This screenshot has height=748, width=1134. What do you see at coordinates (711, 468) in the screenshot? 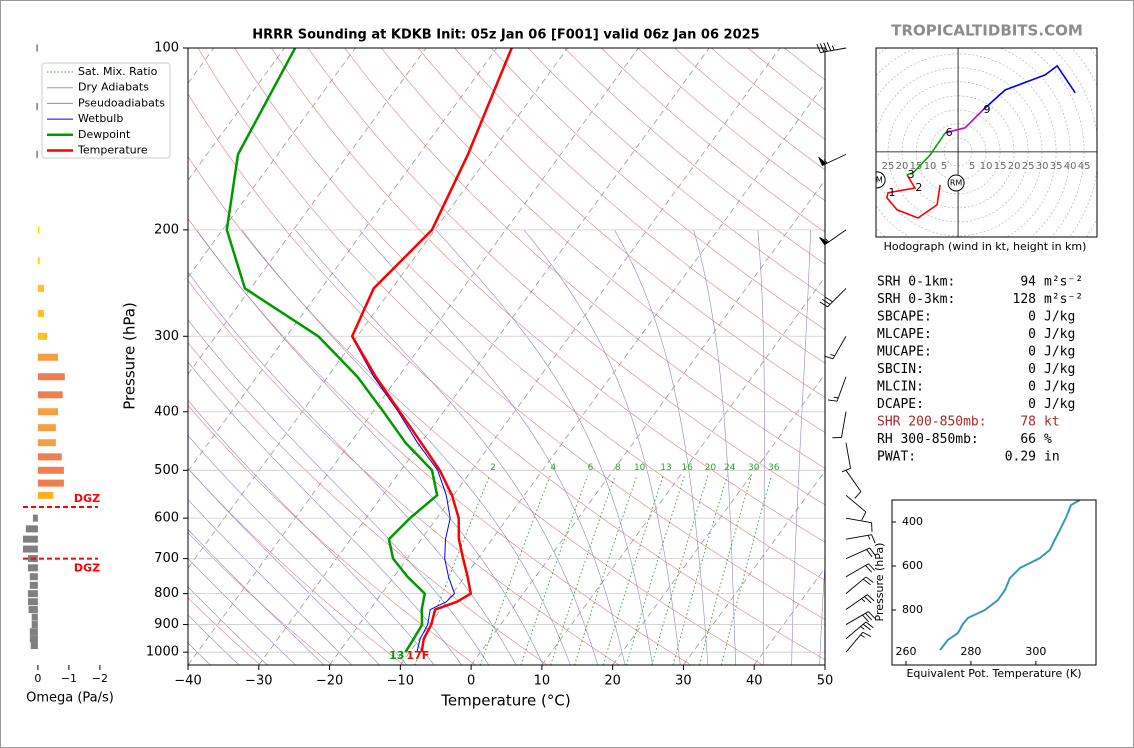
I see `mixing-ratio-label: 20` at bounding box center [711, 468].